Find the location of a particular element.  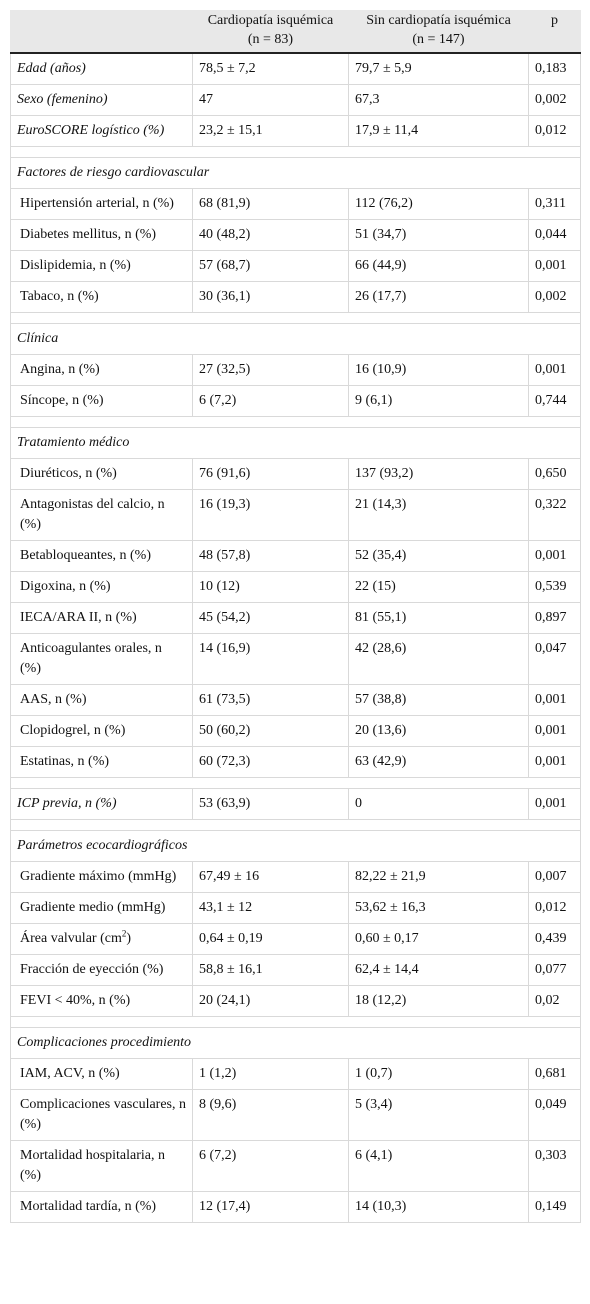

row-label: ICP previa, n (%) is located at coordinates (101, 804).